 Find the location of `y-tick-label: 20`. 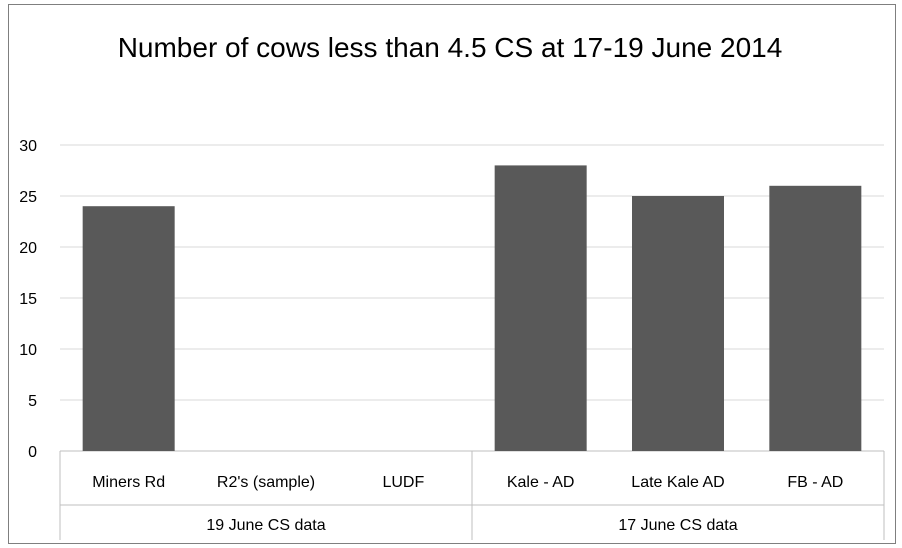

y-tick-label: 20 is located at coordinates (28, 248).